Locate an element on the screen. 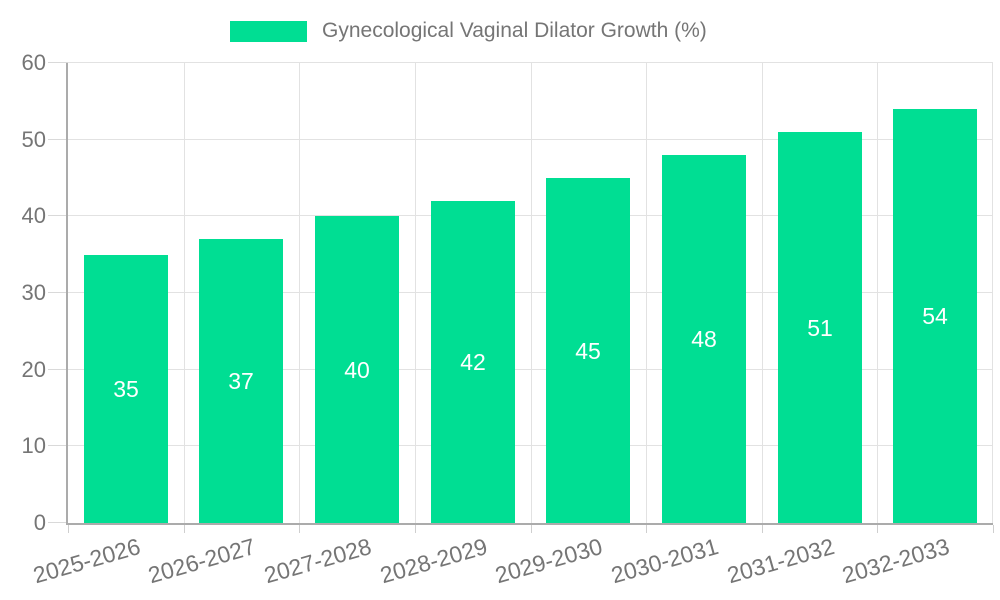 The height and width of the screenshot is (600, 1000). bar-value-label: 45 is located at coordinates (588, 351).